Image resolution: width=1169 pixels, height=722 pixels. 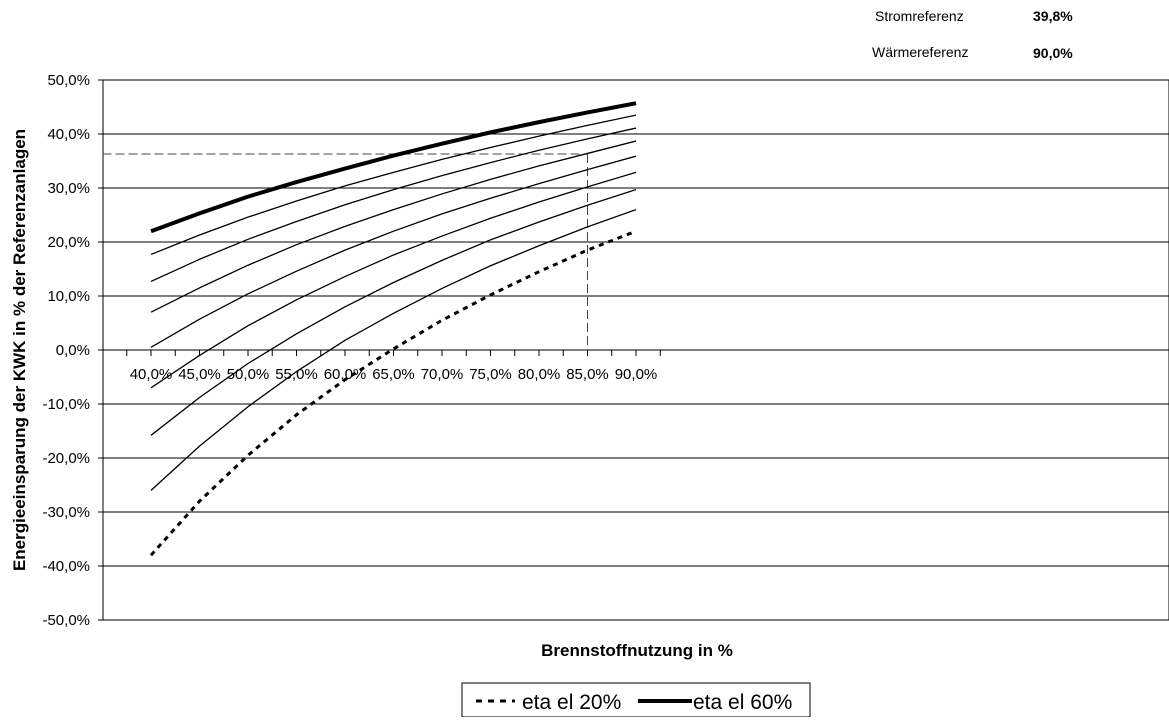 What do you see at coordinates (539, 374) in the screenshot?
I see `x-tick-label-8: 80,0%` at bounding box center [539, 374].